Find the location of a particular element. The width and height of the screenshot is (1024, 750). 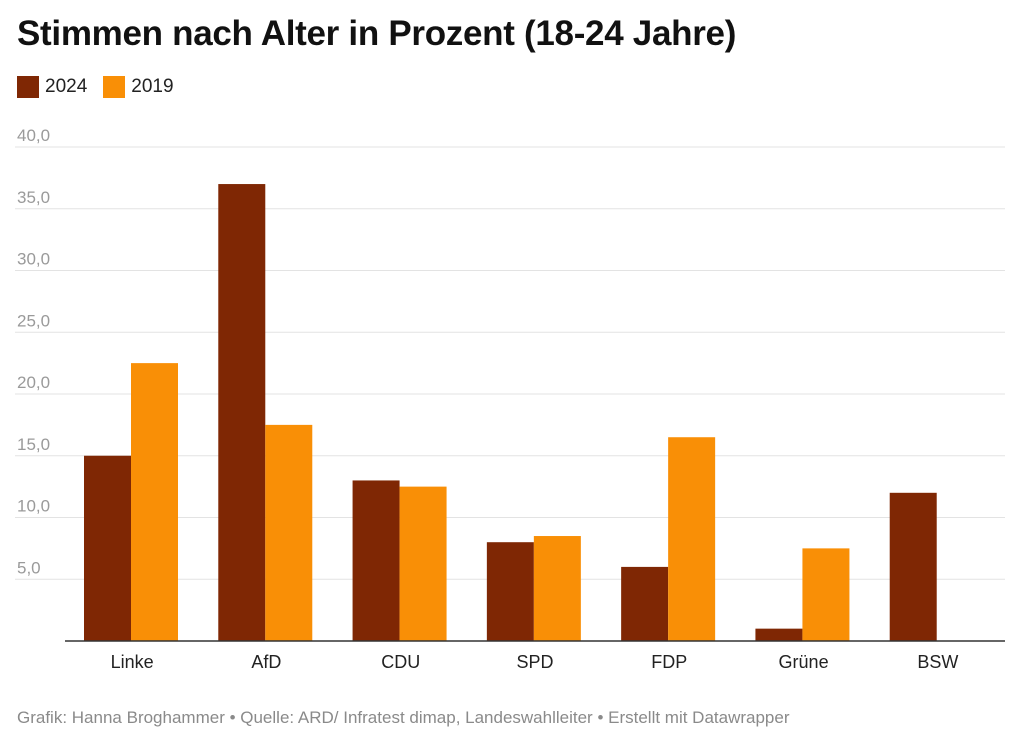

x-tick-label-afd: AfD is located at coordinates (266, 662).